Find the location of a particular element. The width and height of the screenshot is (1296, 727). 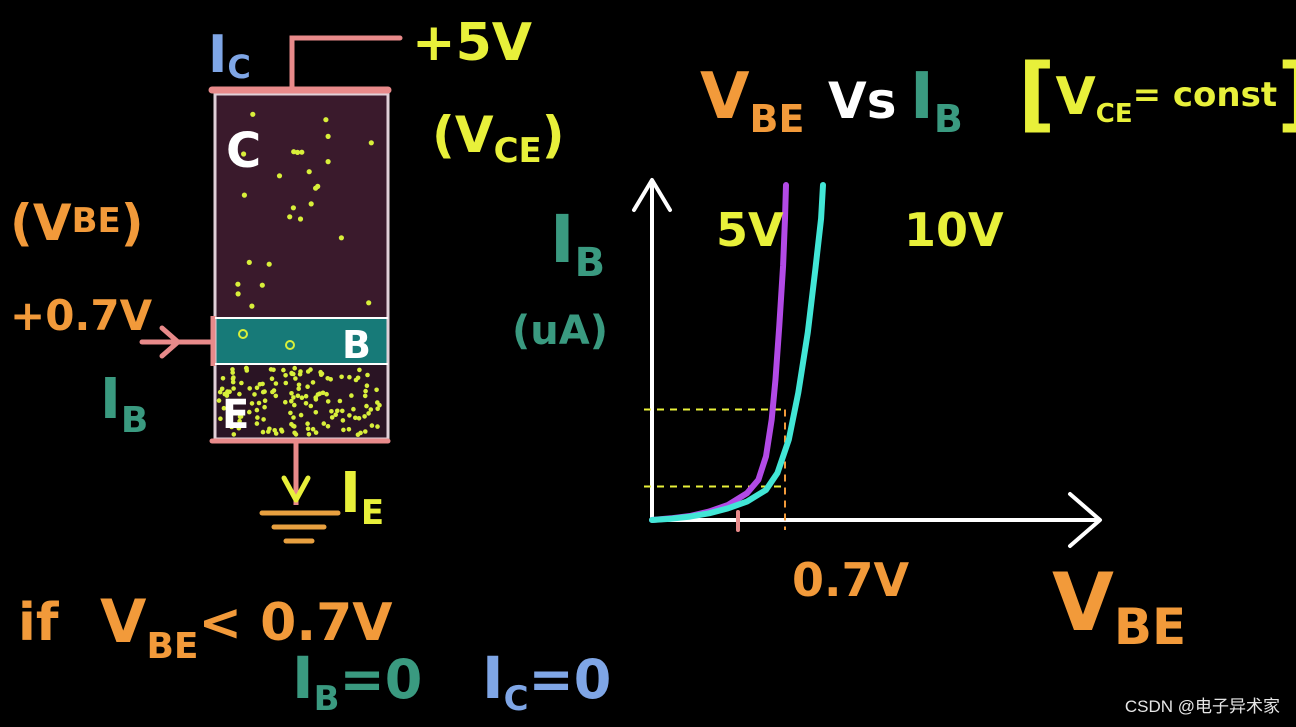

ground-symbol-icon is located at coordinates (300, 527).